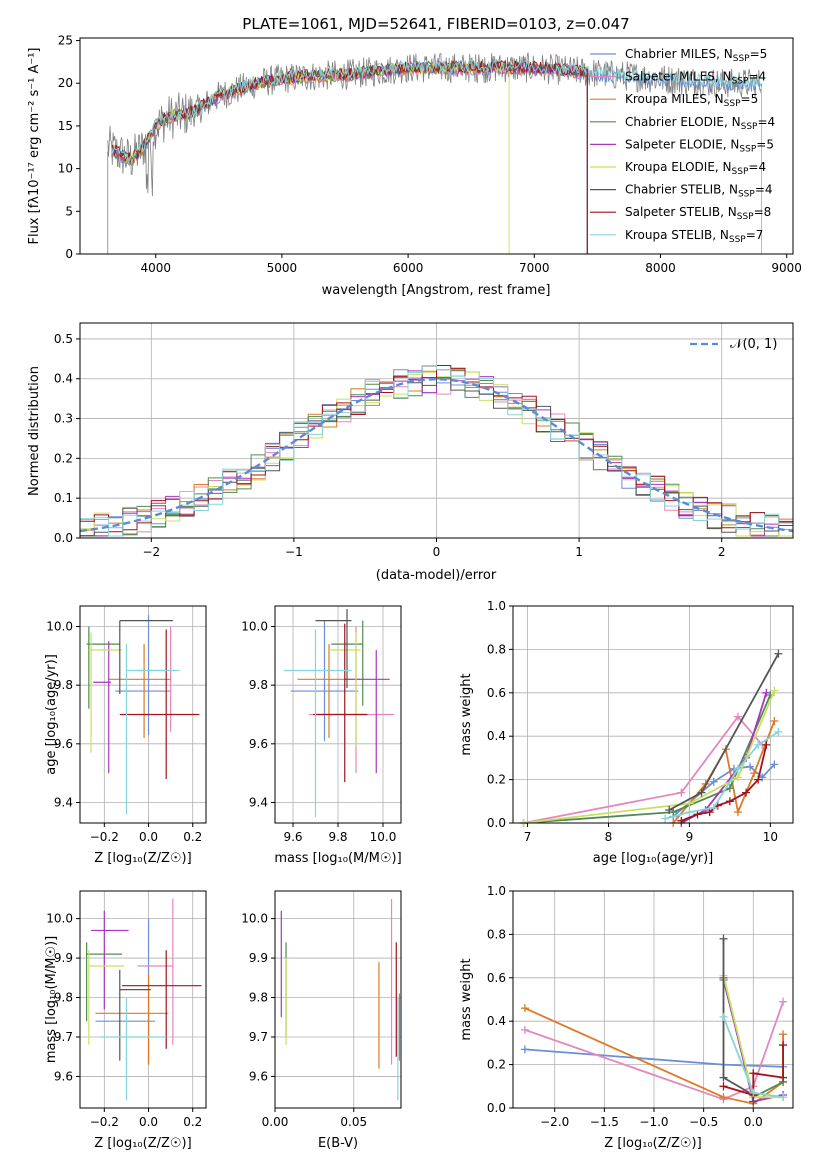 Image resolution: width=819 pixels, height=1170 pixels. Describe the element at coordinates (337, 858) in the screenshot. I see `age-vs-mass-xlabel: mass [log₁₀(M/M☉)]` at that location.